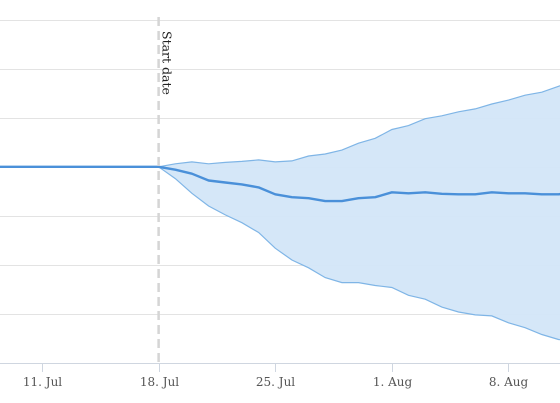 Image resolution: width=560 pixels, height=403 pixels. What do you see at coordinates (159, 382) in the screenshot?
I see `x-tick-label: 18. Jul` at bounding box center [159, 382].